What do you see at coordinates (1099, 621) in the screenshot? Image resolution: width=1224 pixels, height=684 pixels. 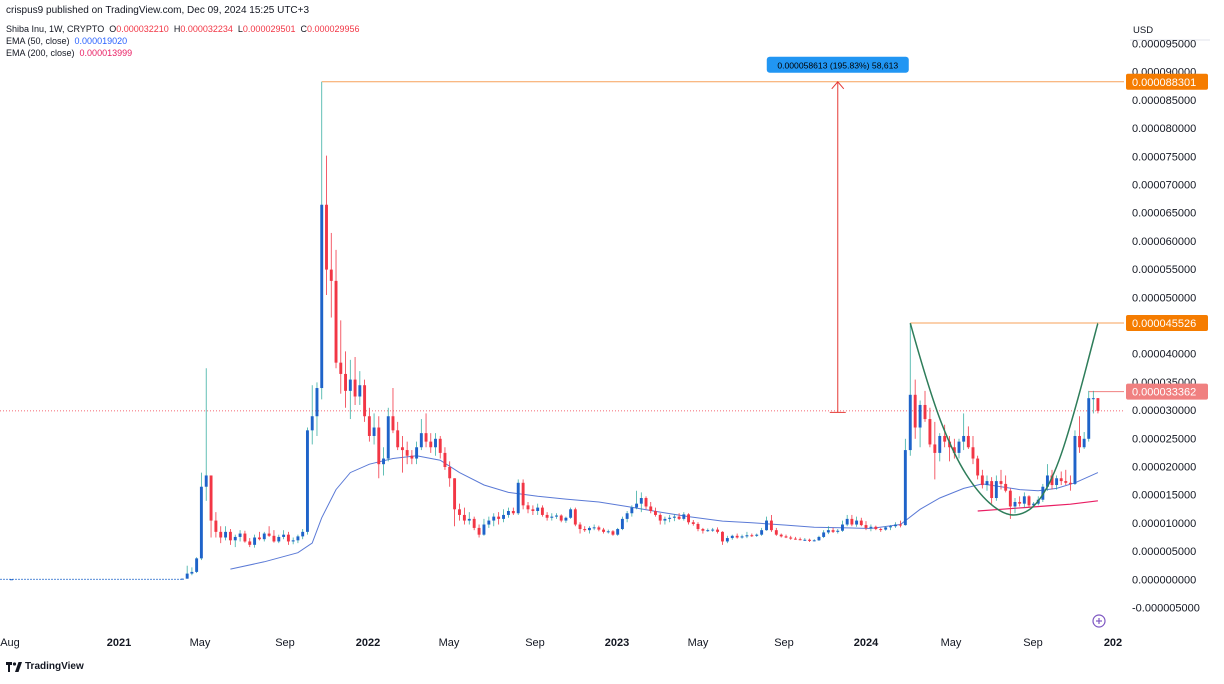 I see `goto-realtime-icon` at bounding box center [1099, 621].